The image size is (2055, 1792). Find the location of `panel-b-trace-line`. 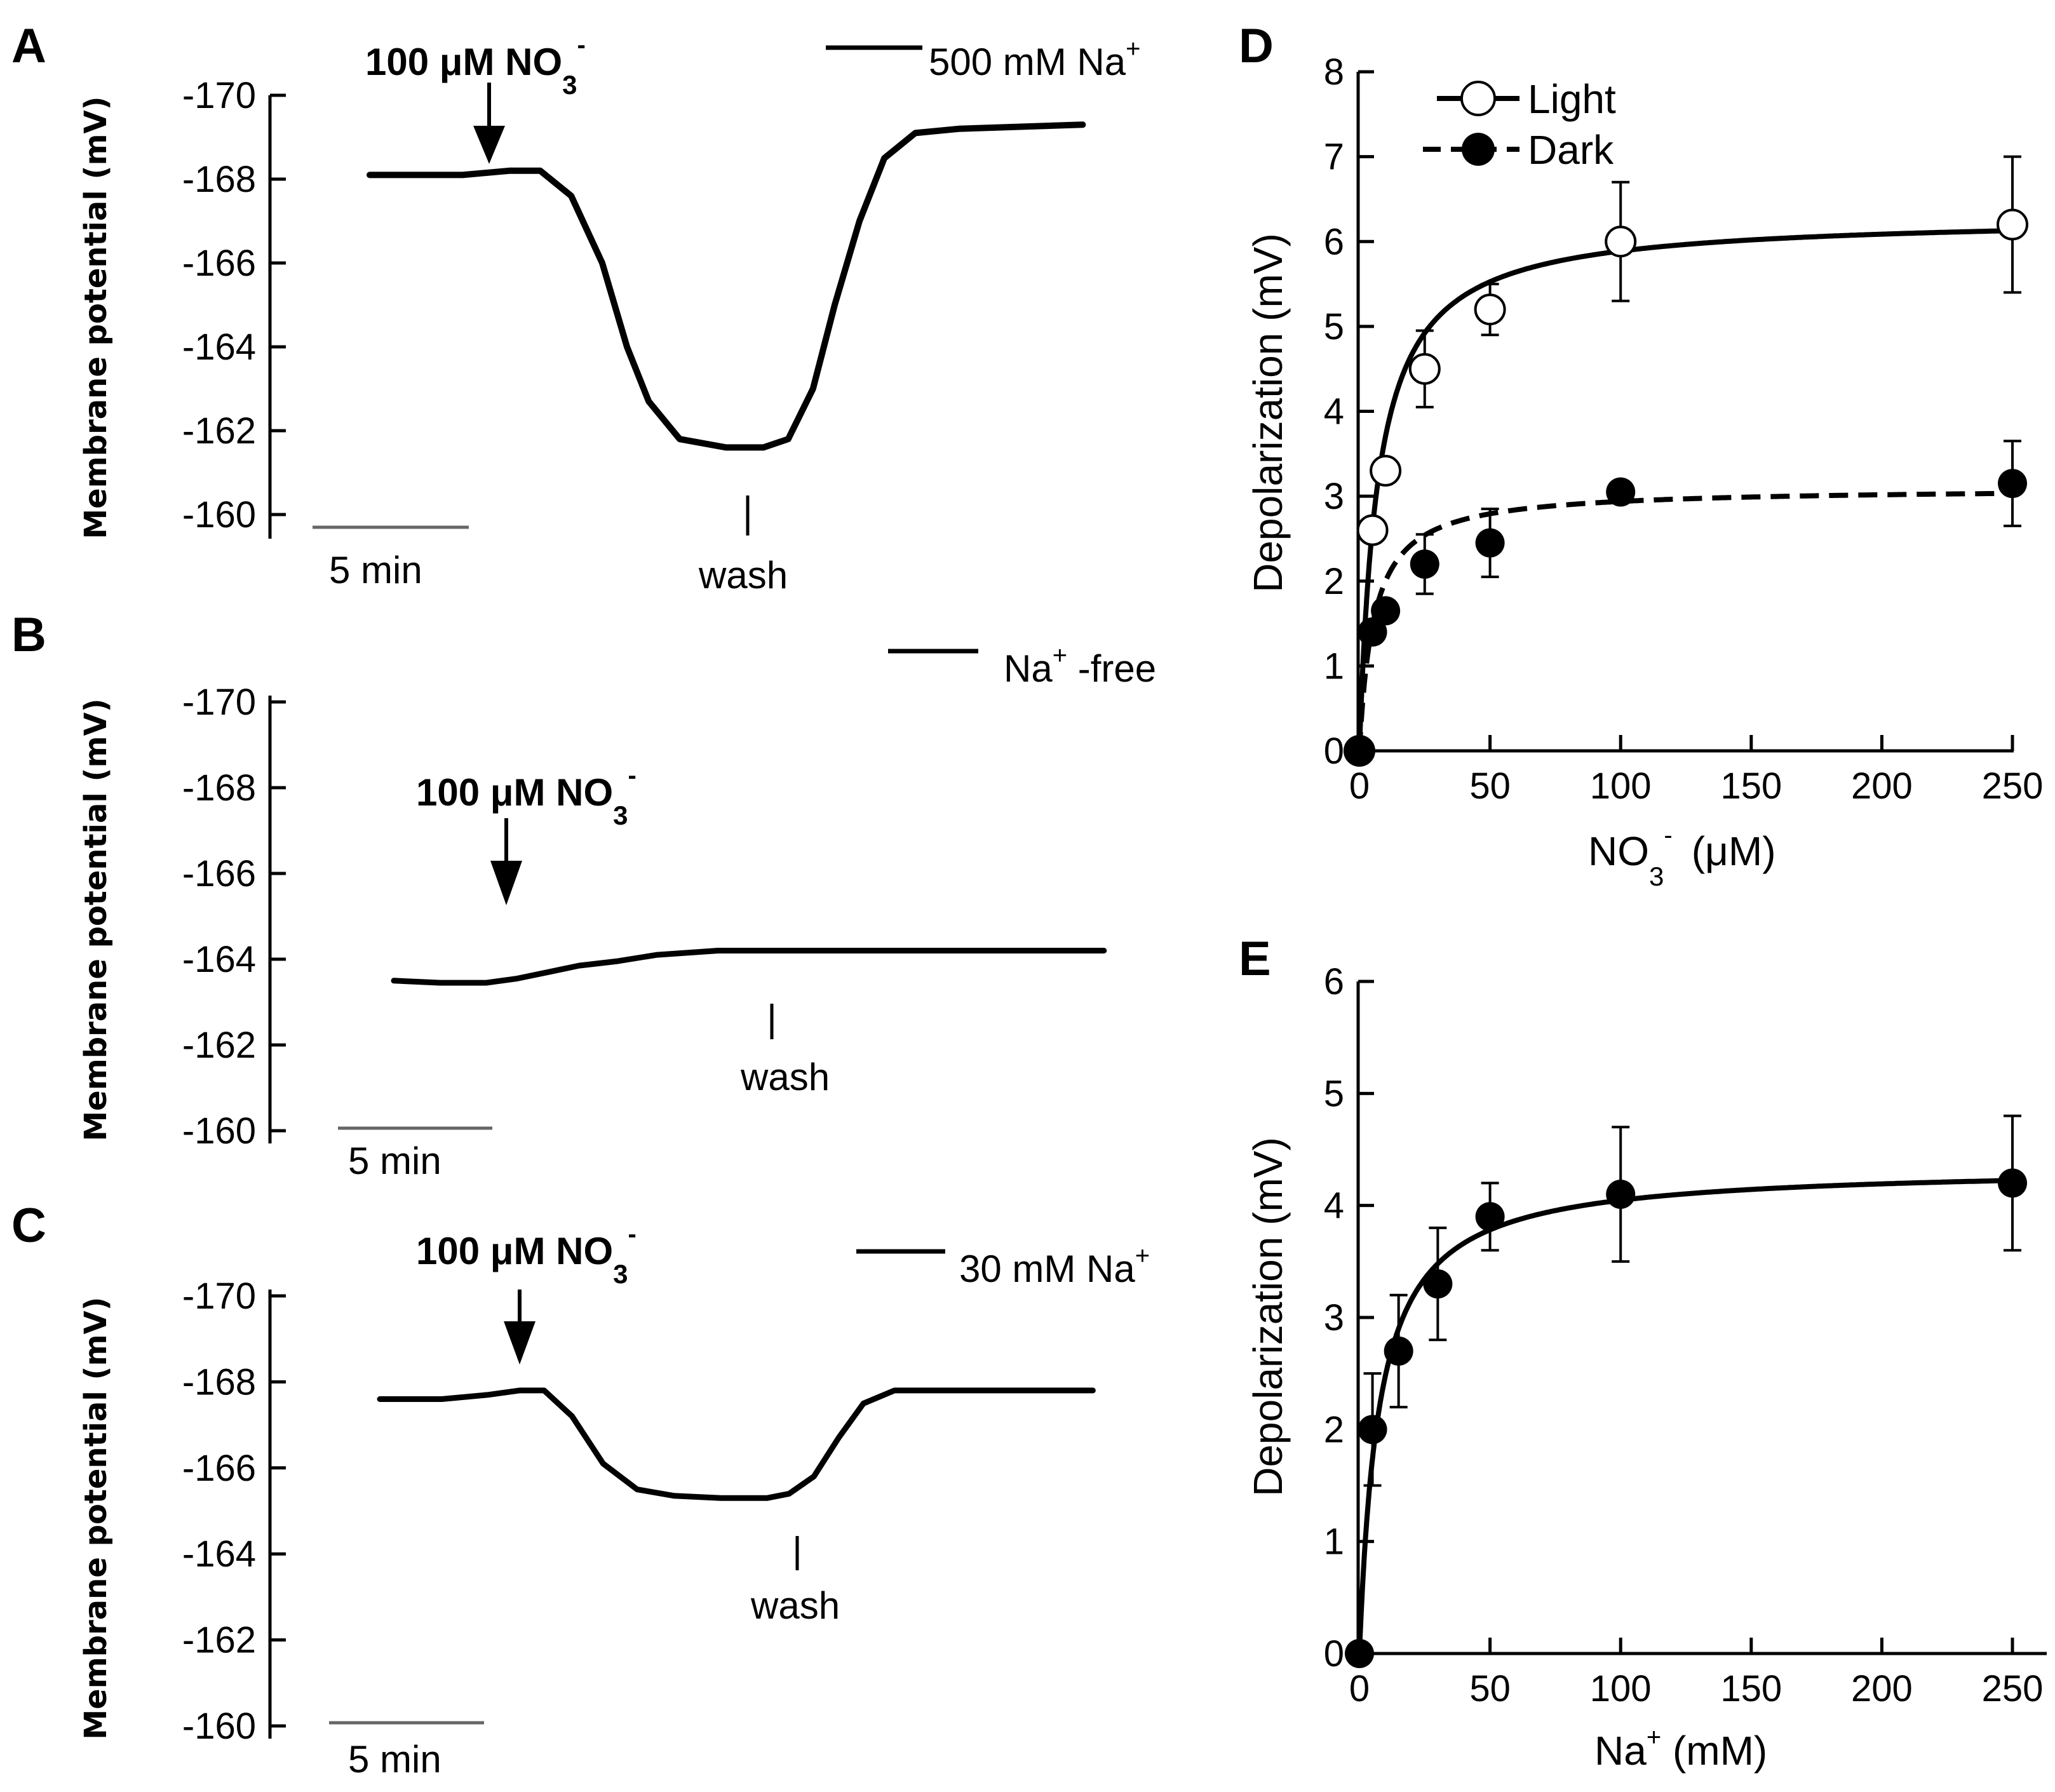

panel-b-trace-line is located at coordinates (749, 967).